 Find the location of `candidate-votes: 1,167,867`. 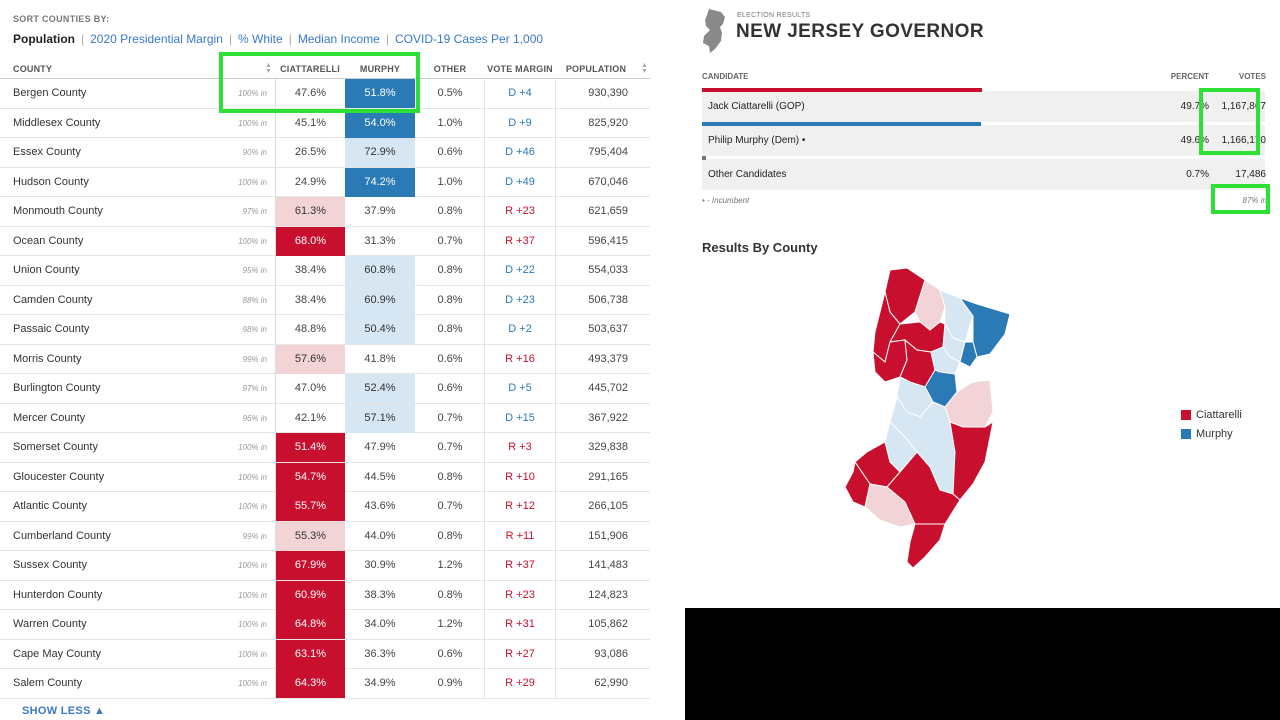

candidate-votes: 1,167,867 is located at coordinates (1244, 106).